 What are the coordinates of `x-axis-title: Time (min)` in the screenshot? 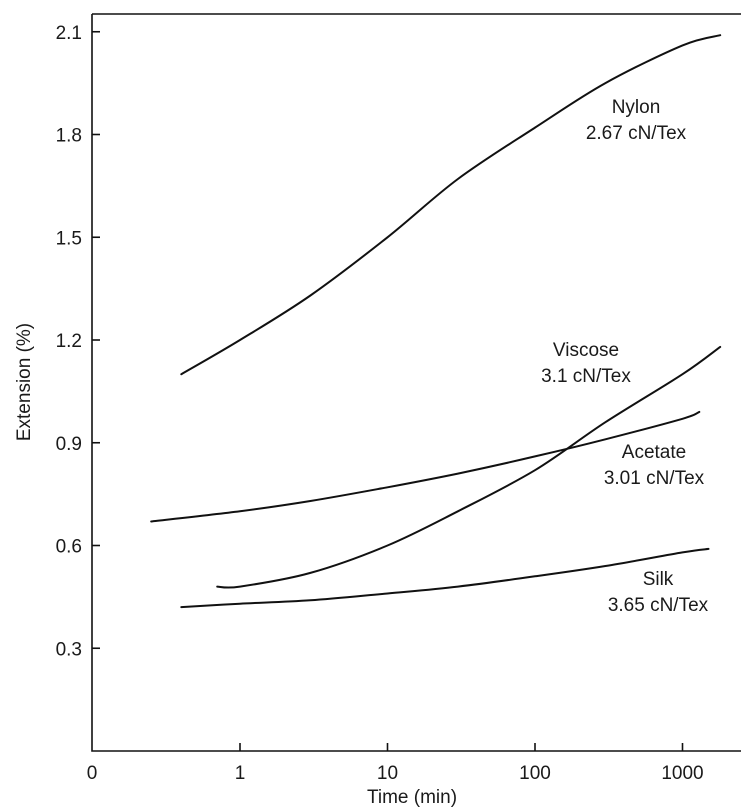 It's located at (412, 797).